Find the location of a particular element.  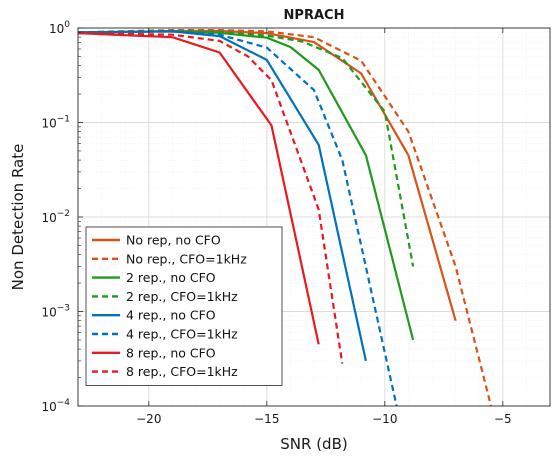

y-tick-label: 10⁻⁴ is located at coordinates (55, 406).